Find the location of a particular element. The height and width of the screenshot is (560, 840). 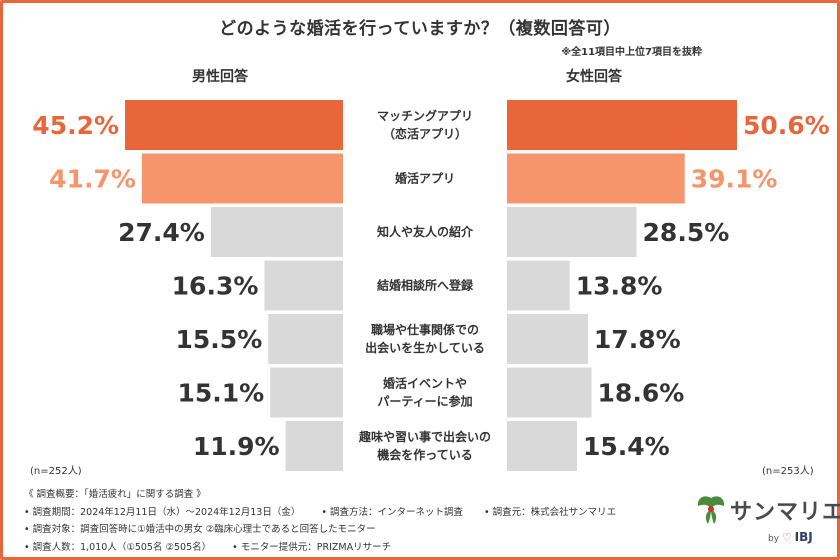

male-value-label: 11.9% is located at coordinates (236, 446).